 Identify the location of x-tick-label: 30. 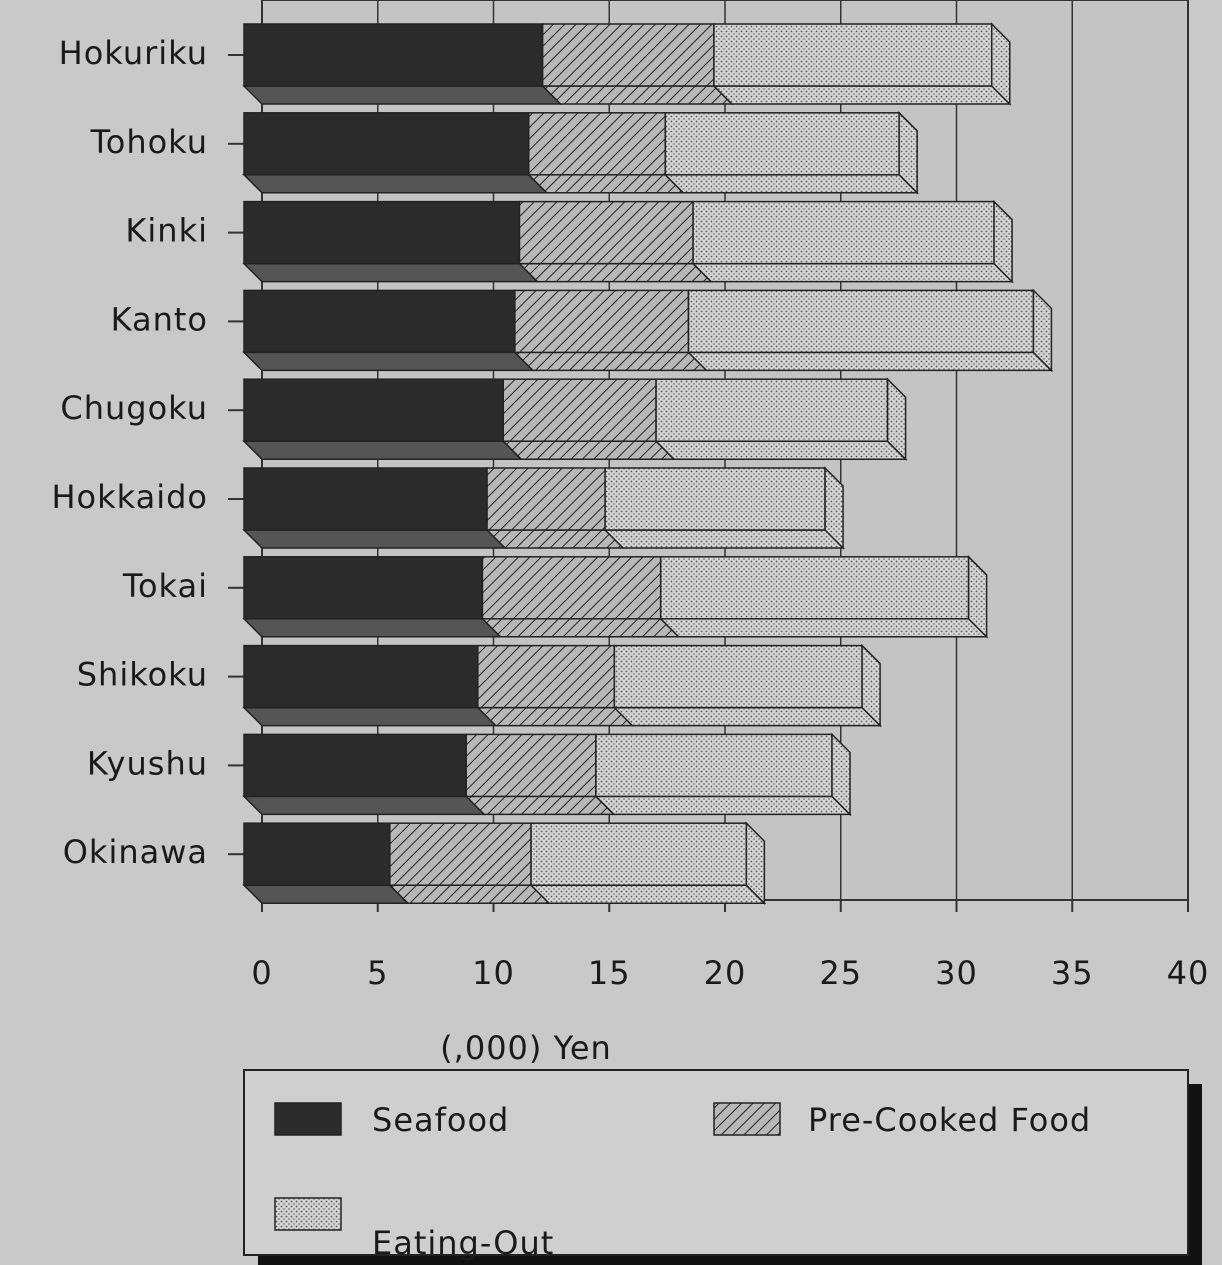
(956, 973).